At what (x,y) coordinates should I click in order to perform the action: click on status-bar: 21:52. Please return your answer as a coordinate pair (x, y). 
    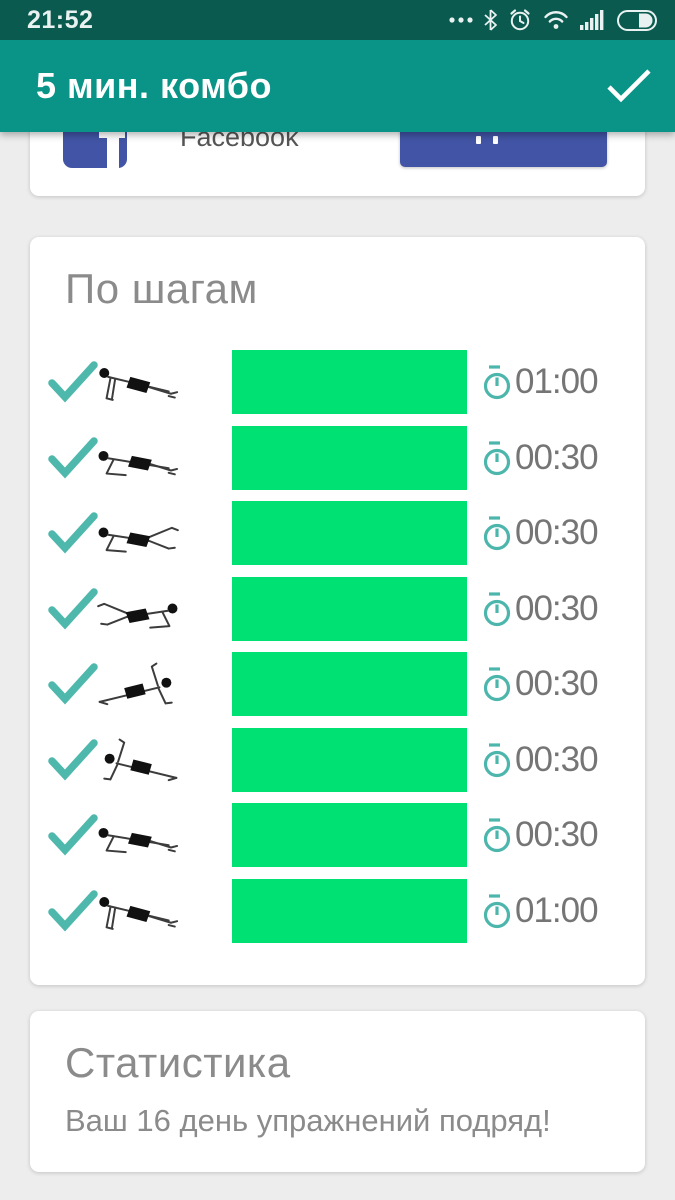
    Looking at the image, I should click on (337, 20).